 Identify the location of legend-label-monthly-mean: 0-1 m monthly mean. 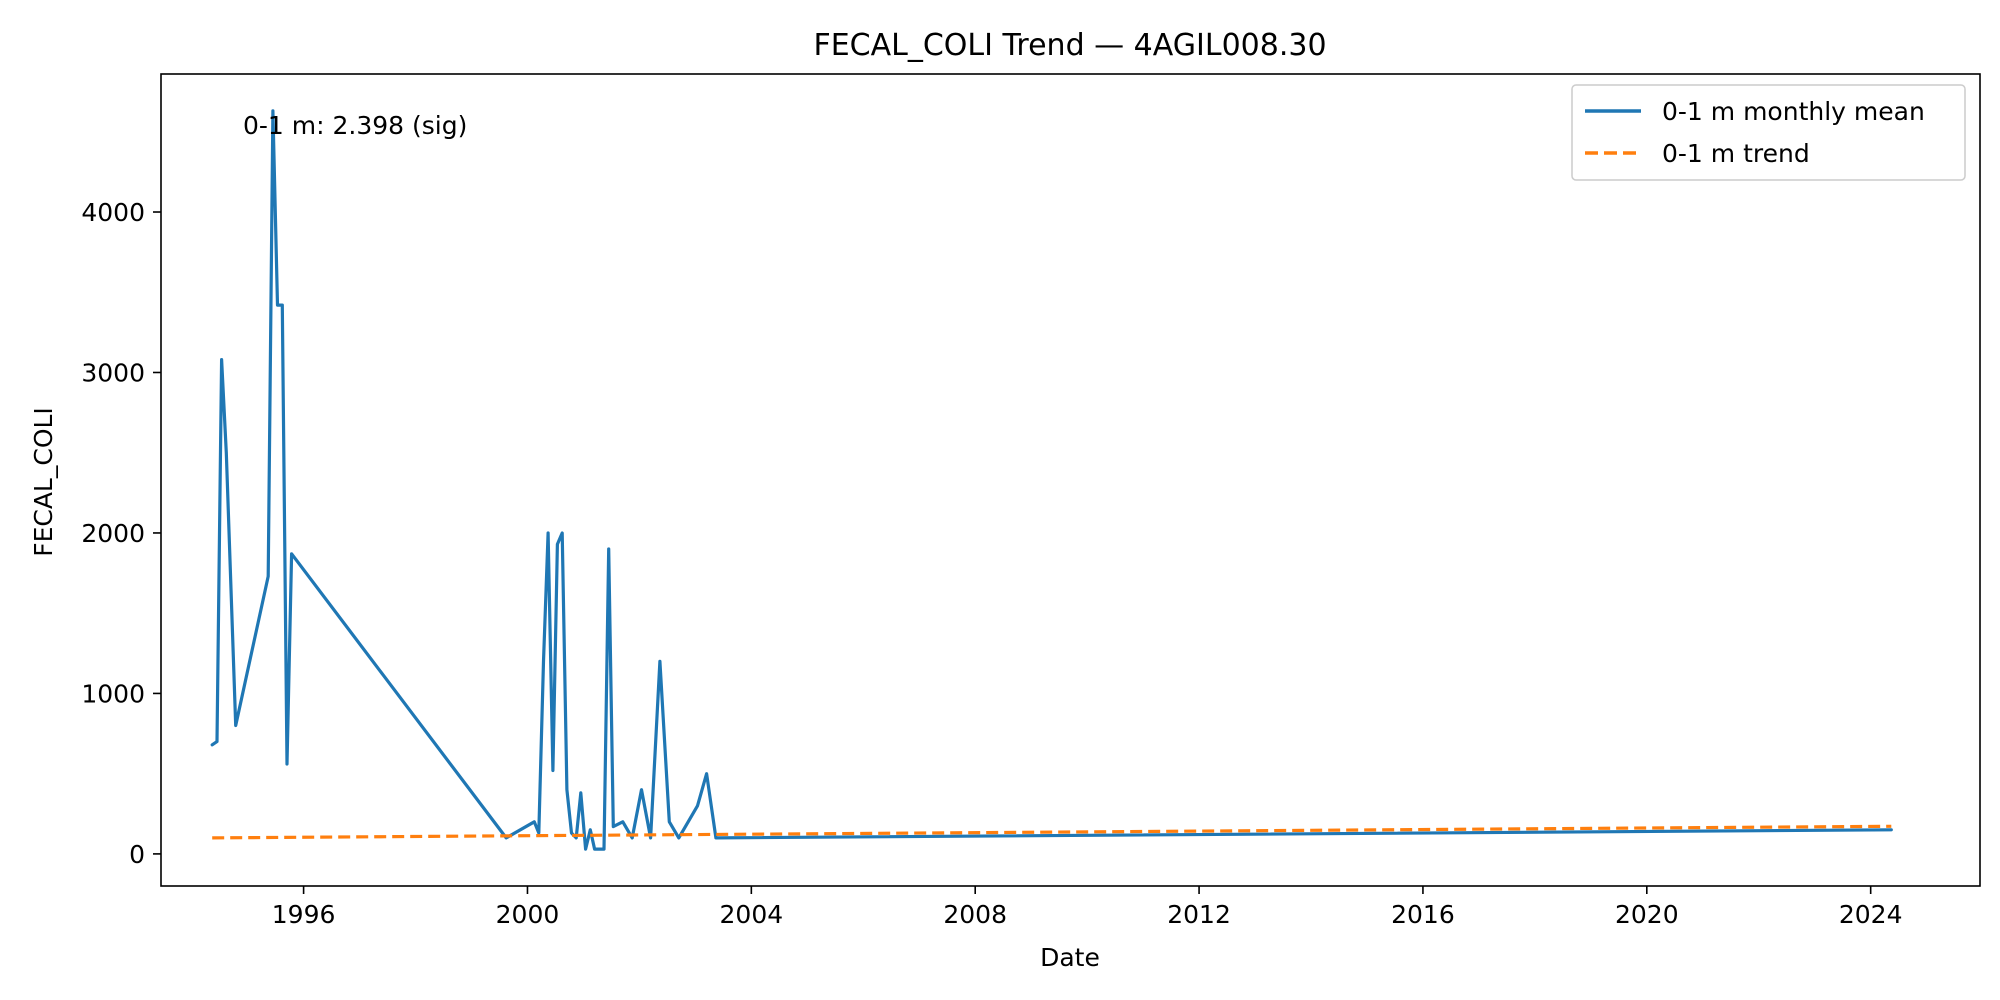
(1793, 111).